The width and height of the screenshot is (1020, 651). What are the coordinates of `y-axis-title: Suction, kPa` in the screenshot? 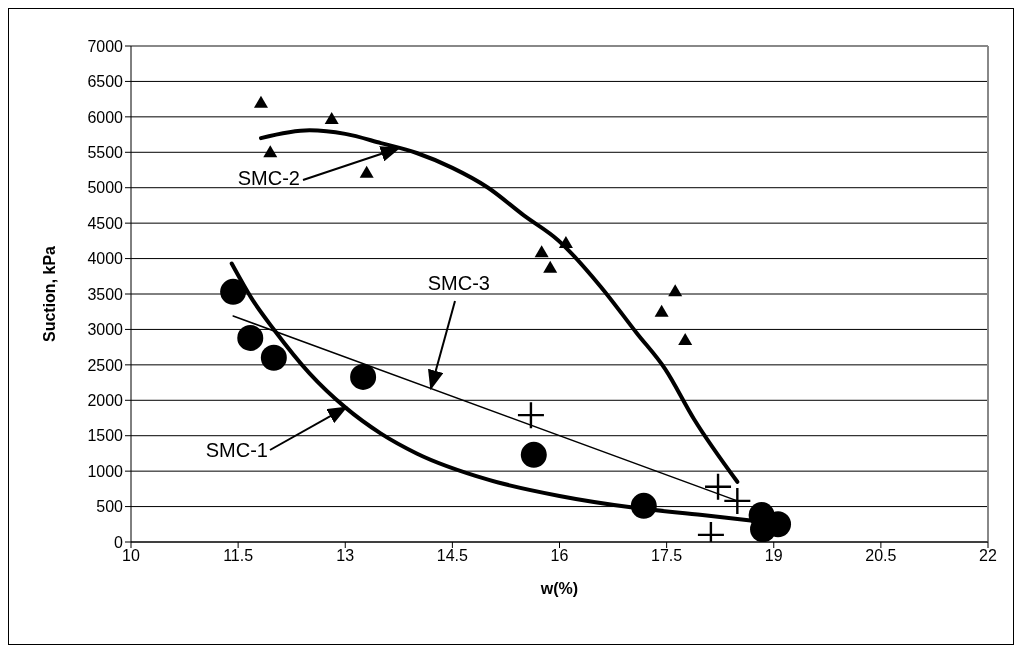 It's located at (49, 294).